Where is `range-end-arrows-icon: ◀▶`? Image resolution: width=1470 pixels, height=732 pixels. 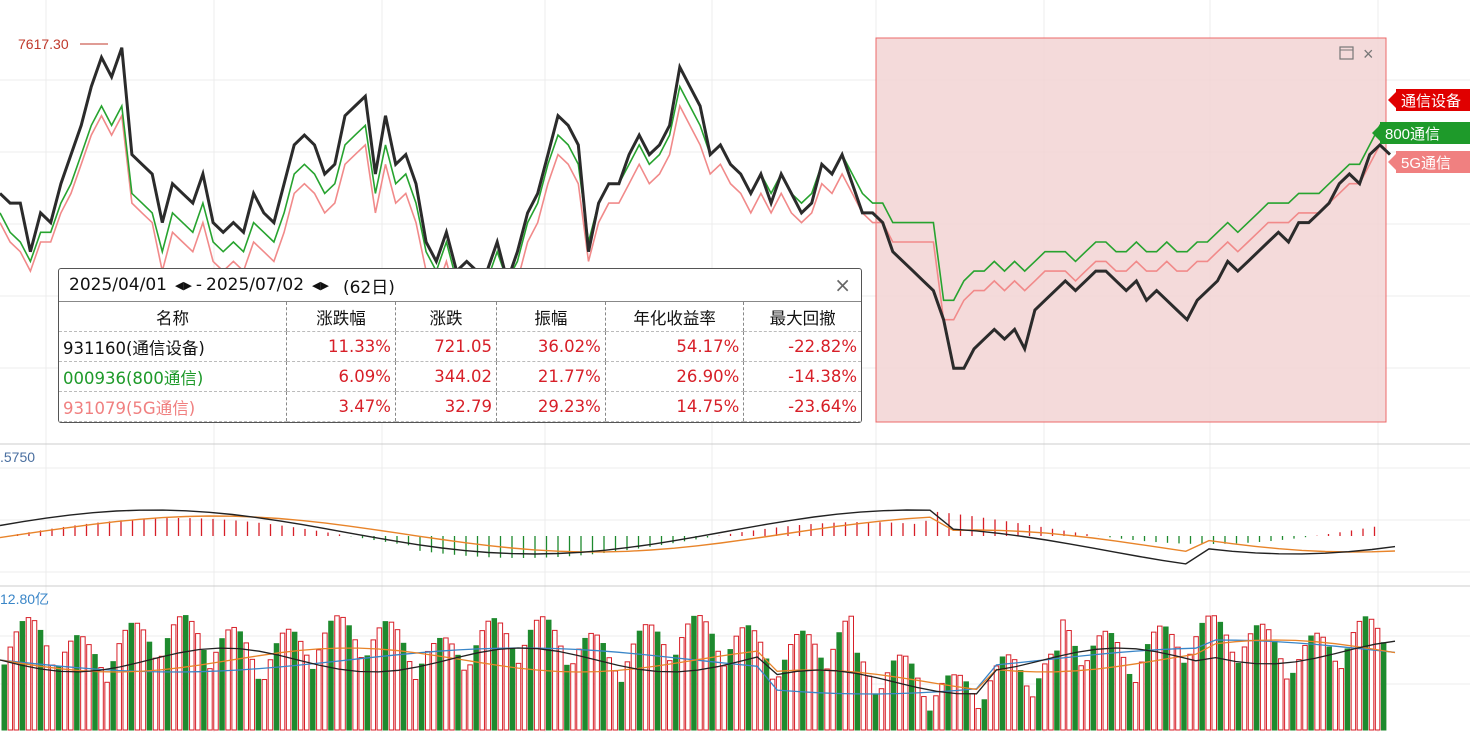 range-end-arrows-icon: ◀▶ is located at coordinates (320, 285).